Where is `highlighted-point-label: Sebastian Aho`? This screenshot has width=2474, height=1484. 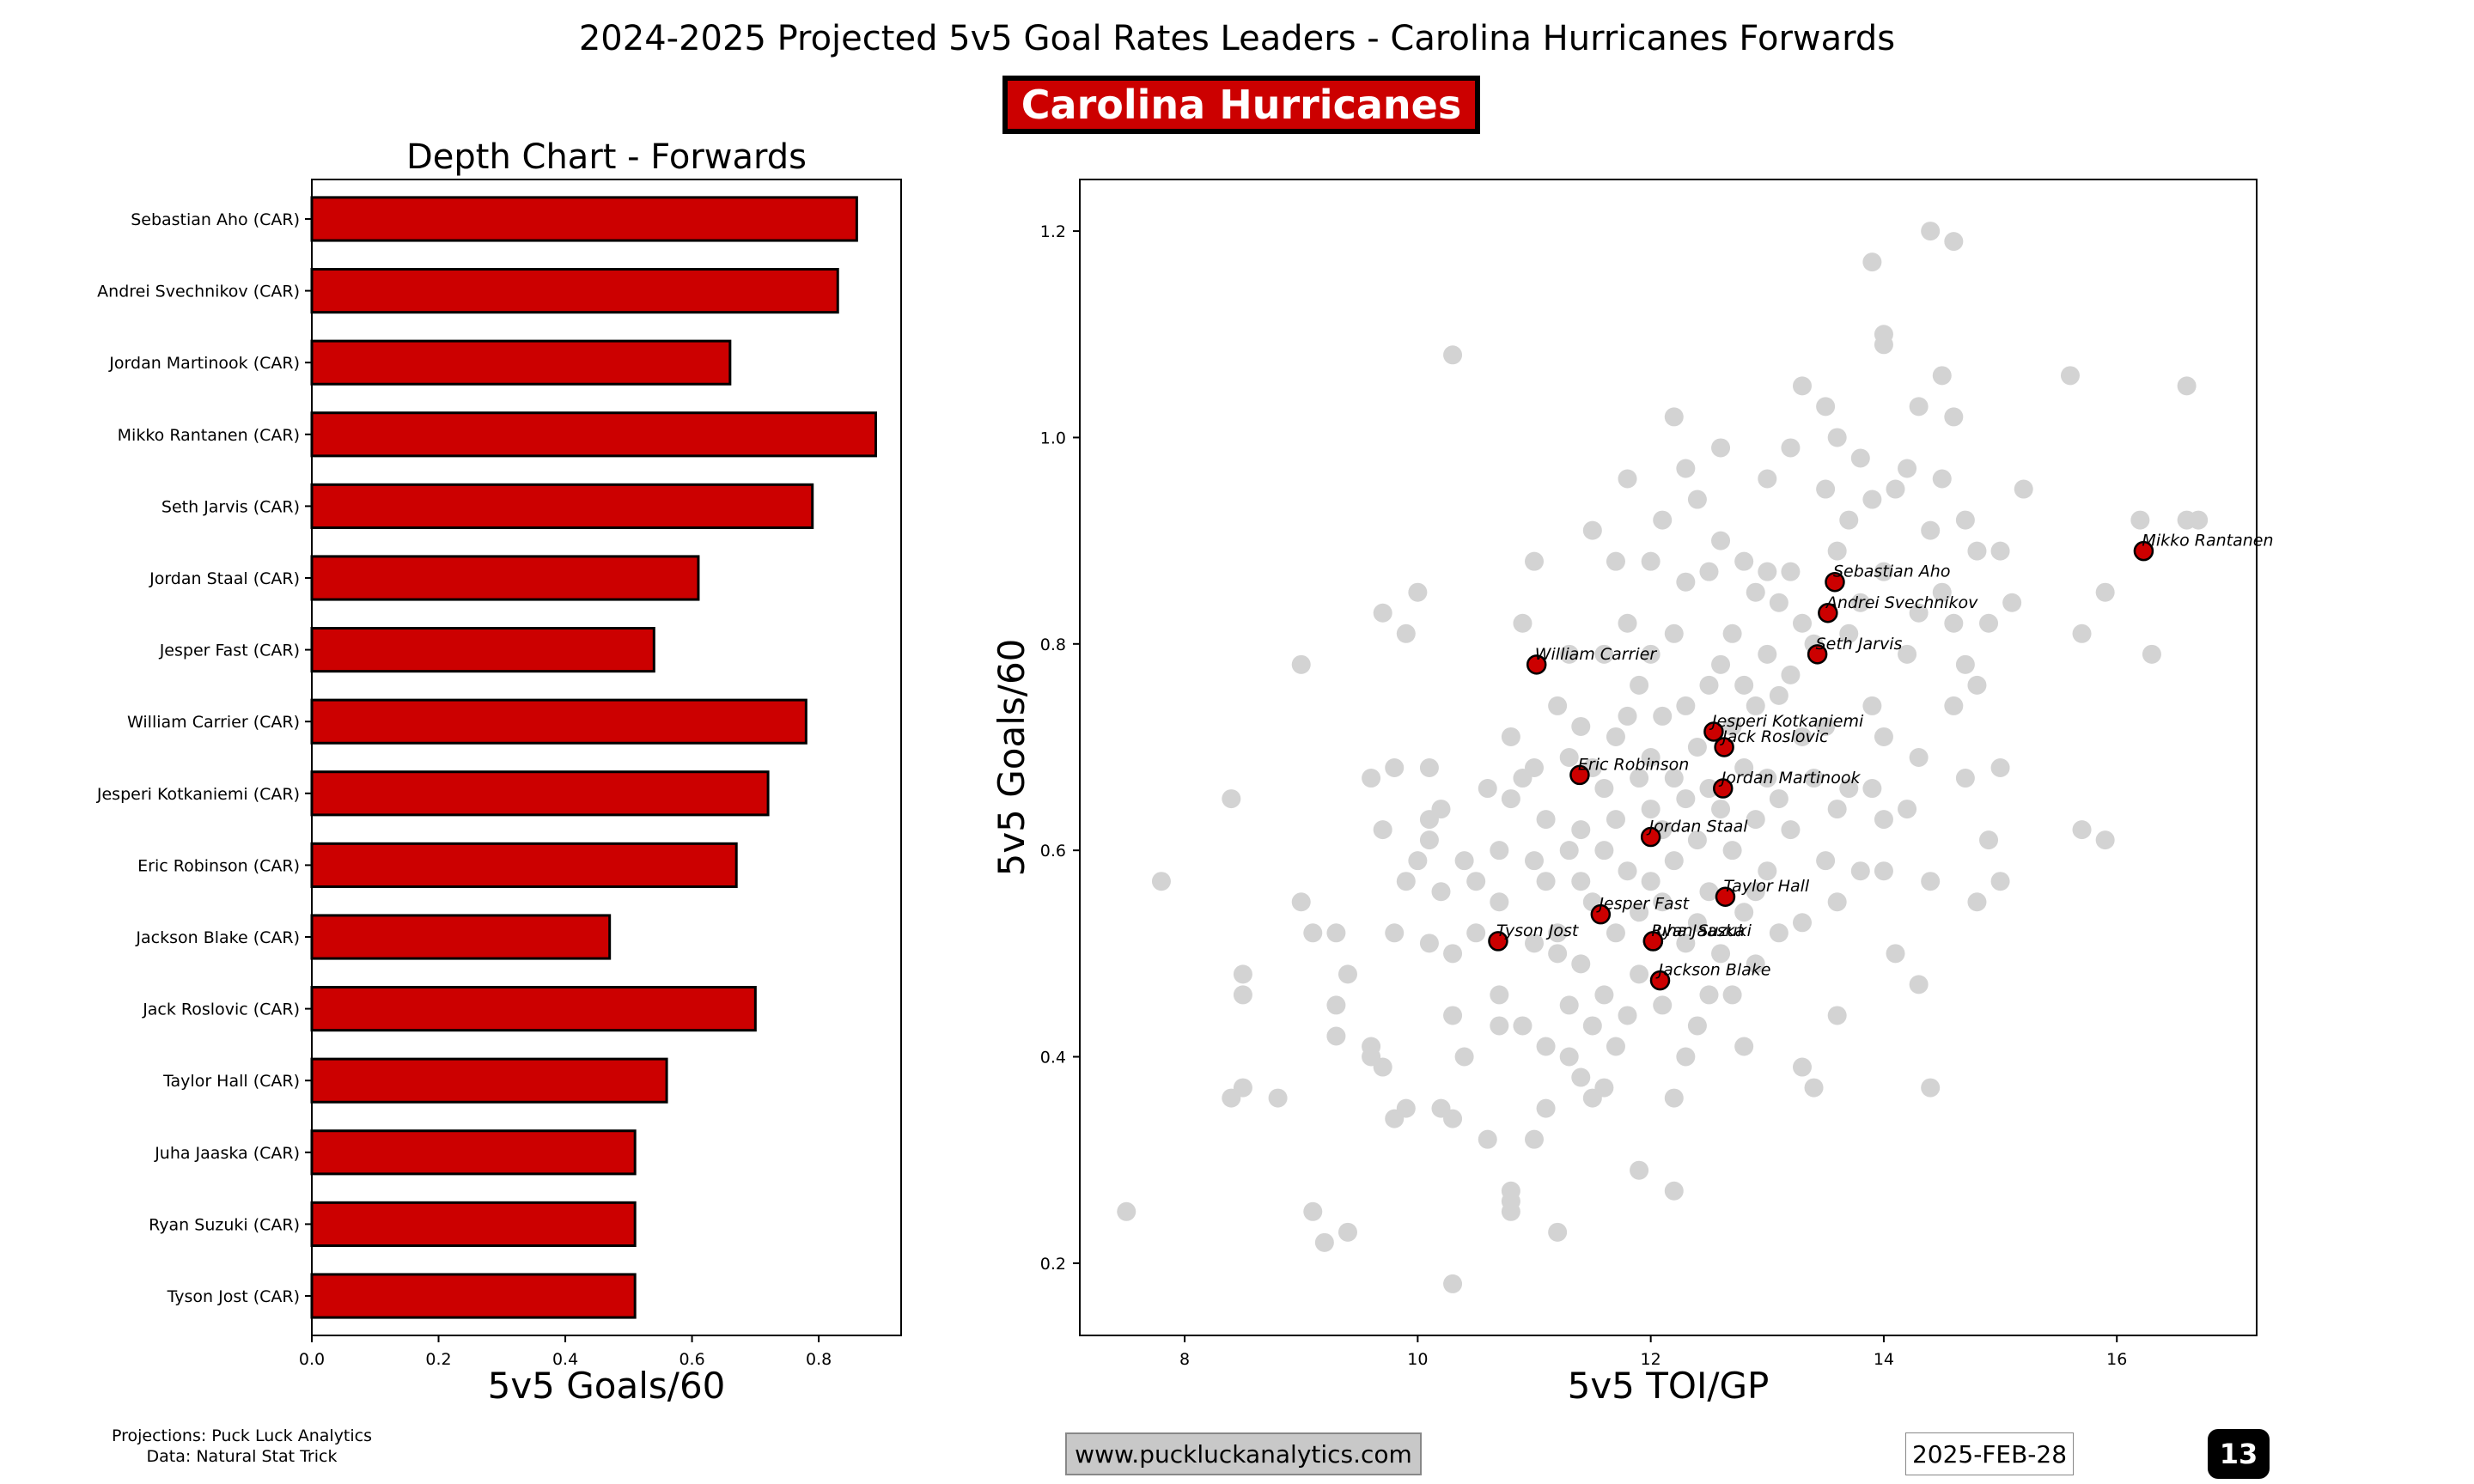
highlighted-point-label: Sebastian Aho is located at coordinates (1891, 572).